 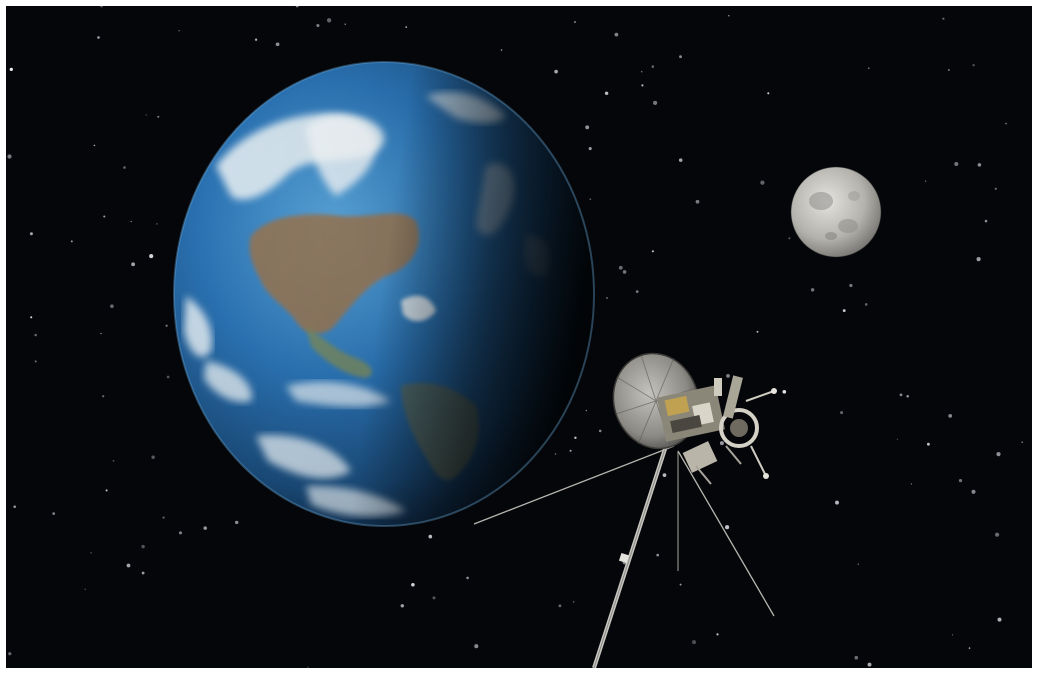 I want to click on instrument-ring, so click(x=739, y=428).